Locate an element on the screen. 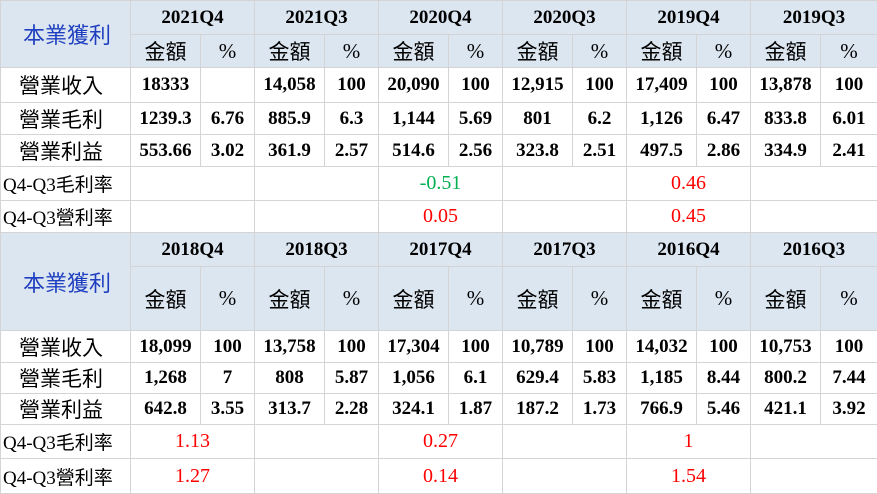 Image resolution: width=877 pixels, height=494 pixels. period-header: 2018Q4 is located at coordinates (193, 250).